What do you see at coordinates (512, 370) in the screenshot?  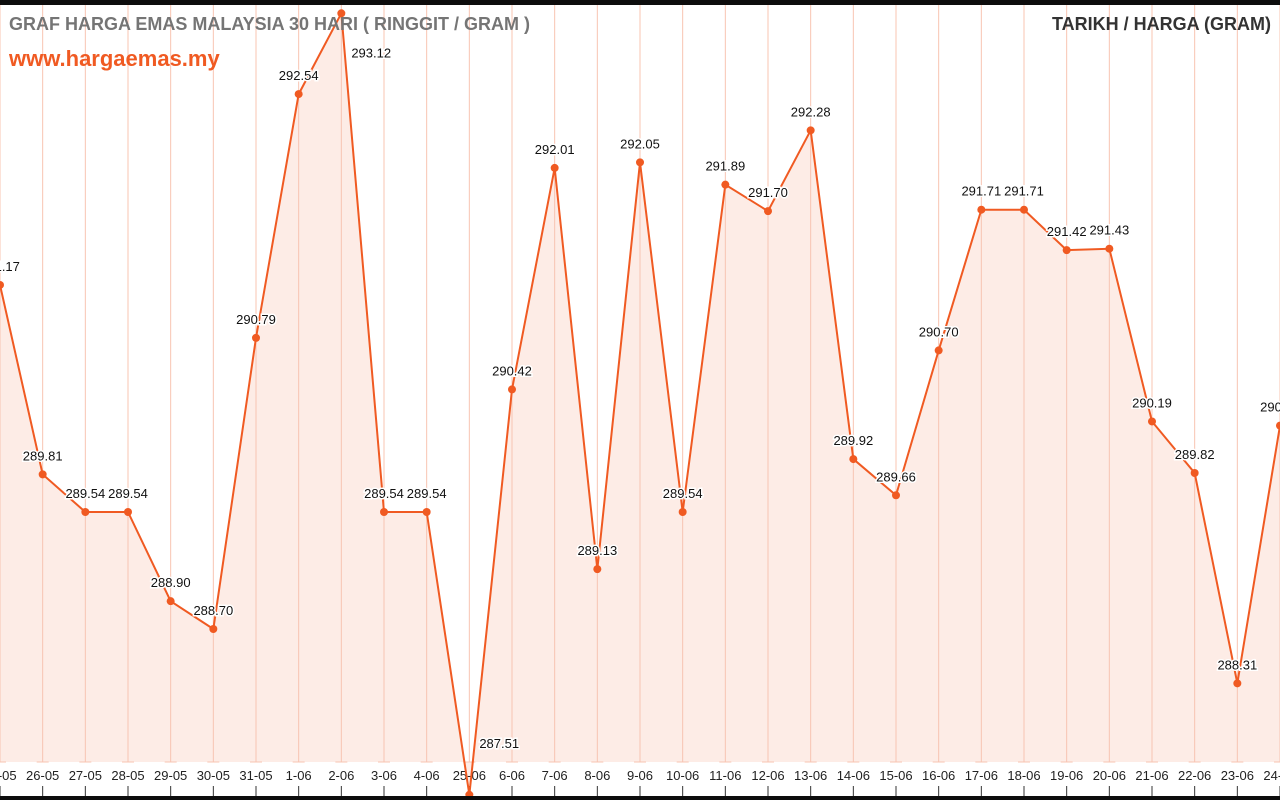 I see `data-label: 290.42` at bounding box center [512, 370].